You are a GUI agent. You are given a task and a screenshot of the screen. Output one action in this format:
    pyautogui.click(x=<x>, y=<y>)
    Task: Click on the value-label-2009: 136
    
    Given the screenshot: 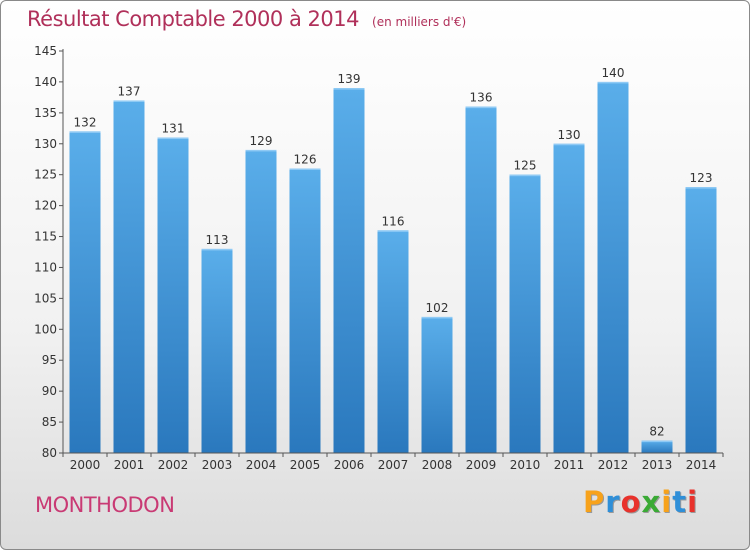 What is the action you would take?
    pyautogui.click(x=481, y=98)
    